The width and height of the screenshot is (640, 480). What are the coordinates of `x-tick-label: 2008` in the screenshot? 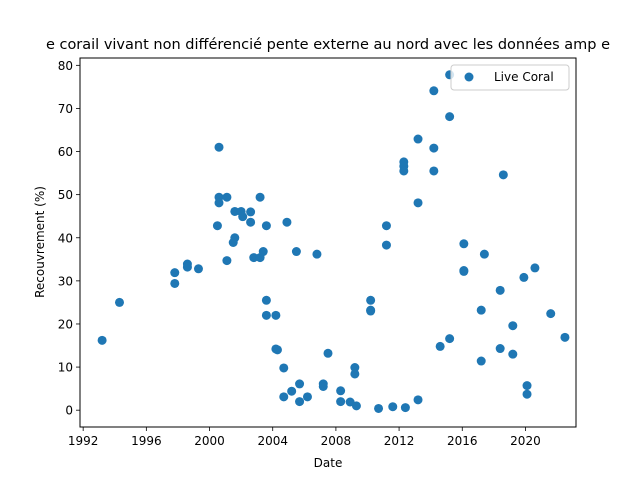 It's located at (336, 441).